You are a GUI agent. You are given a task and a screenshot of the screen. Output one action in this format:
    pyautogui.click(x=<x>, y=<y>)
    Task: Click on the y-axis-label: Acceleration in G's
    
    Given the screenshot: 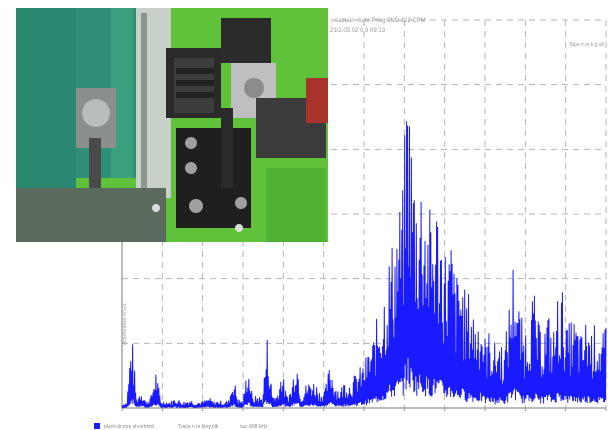 What is the action you would take?
    pyautogui.click(x=125, y=324)
    